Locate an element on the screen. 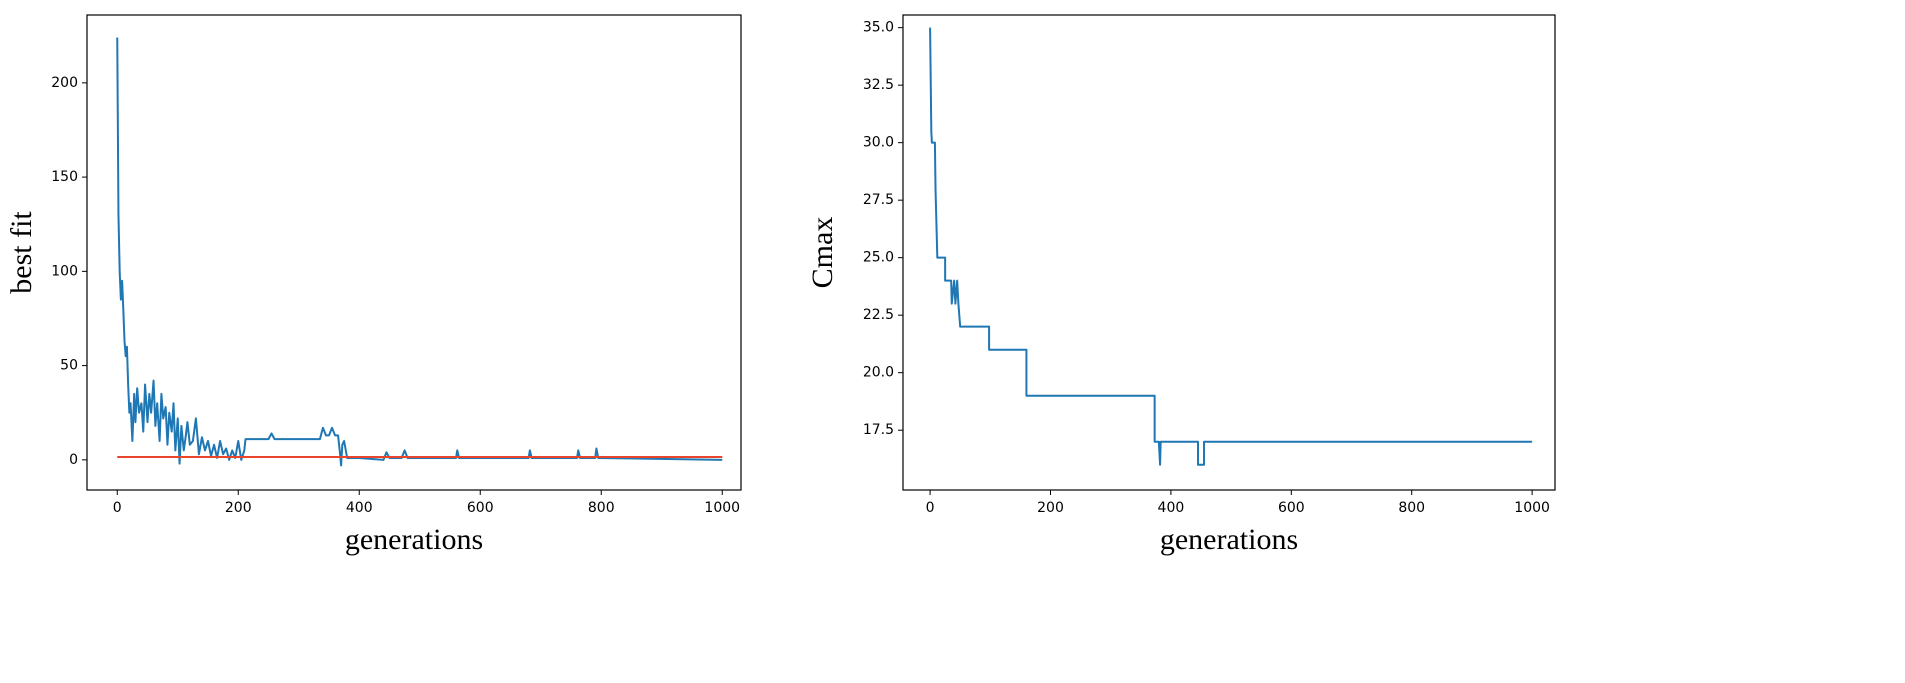 Image resolution: width=1905 pixels, height=683 pixels. y-tick-label: 150 is located at coordinates (64, 177).